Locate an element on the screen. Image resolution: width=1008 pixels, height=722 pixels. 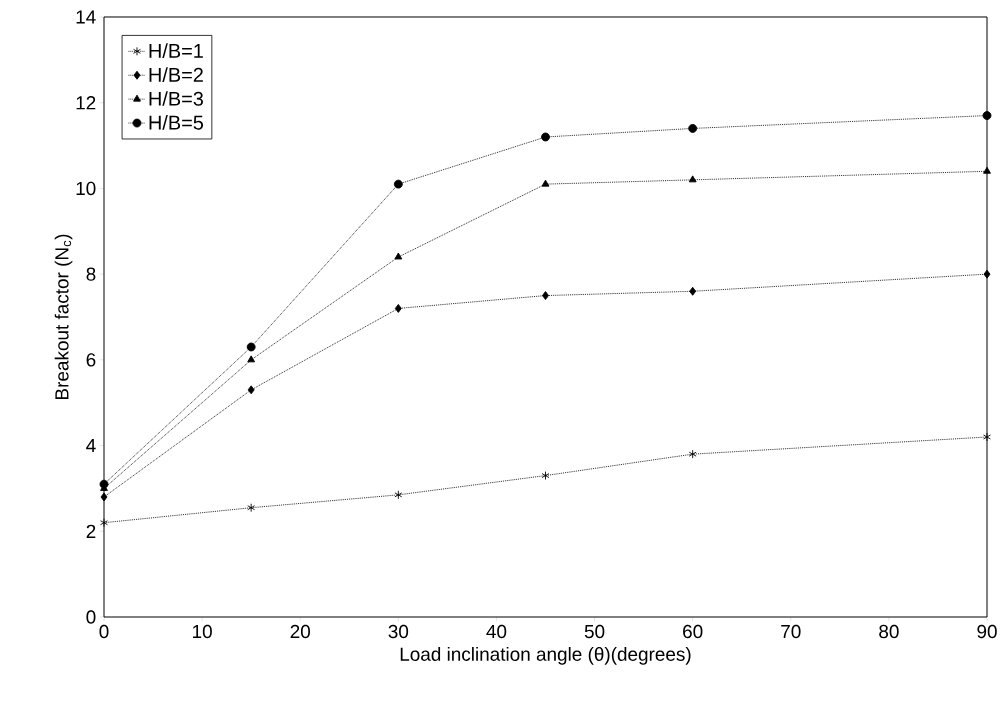
x-axis-title: Load inclination angle (θ)(degrees) is located at coordinates (545, 656).